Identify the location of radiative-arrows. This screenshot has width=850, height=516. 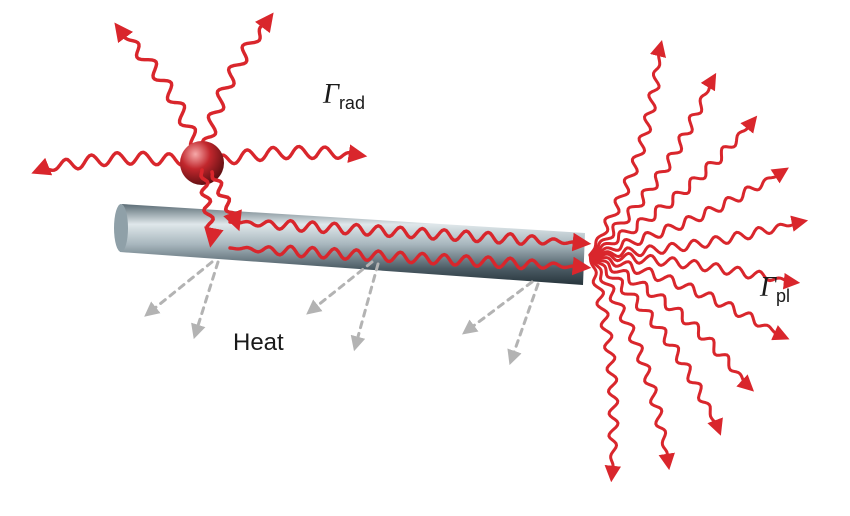
(199, 94).